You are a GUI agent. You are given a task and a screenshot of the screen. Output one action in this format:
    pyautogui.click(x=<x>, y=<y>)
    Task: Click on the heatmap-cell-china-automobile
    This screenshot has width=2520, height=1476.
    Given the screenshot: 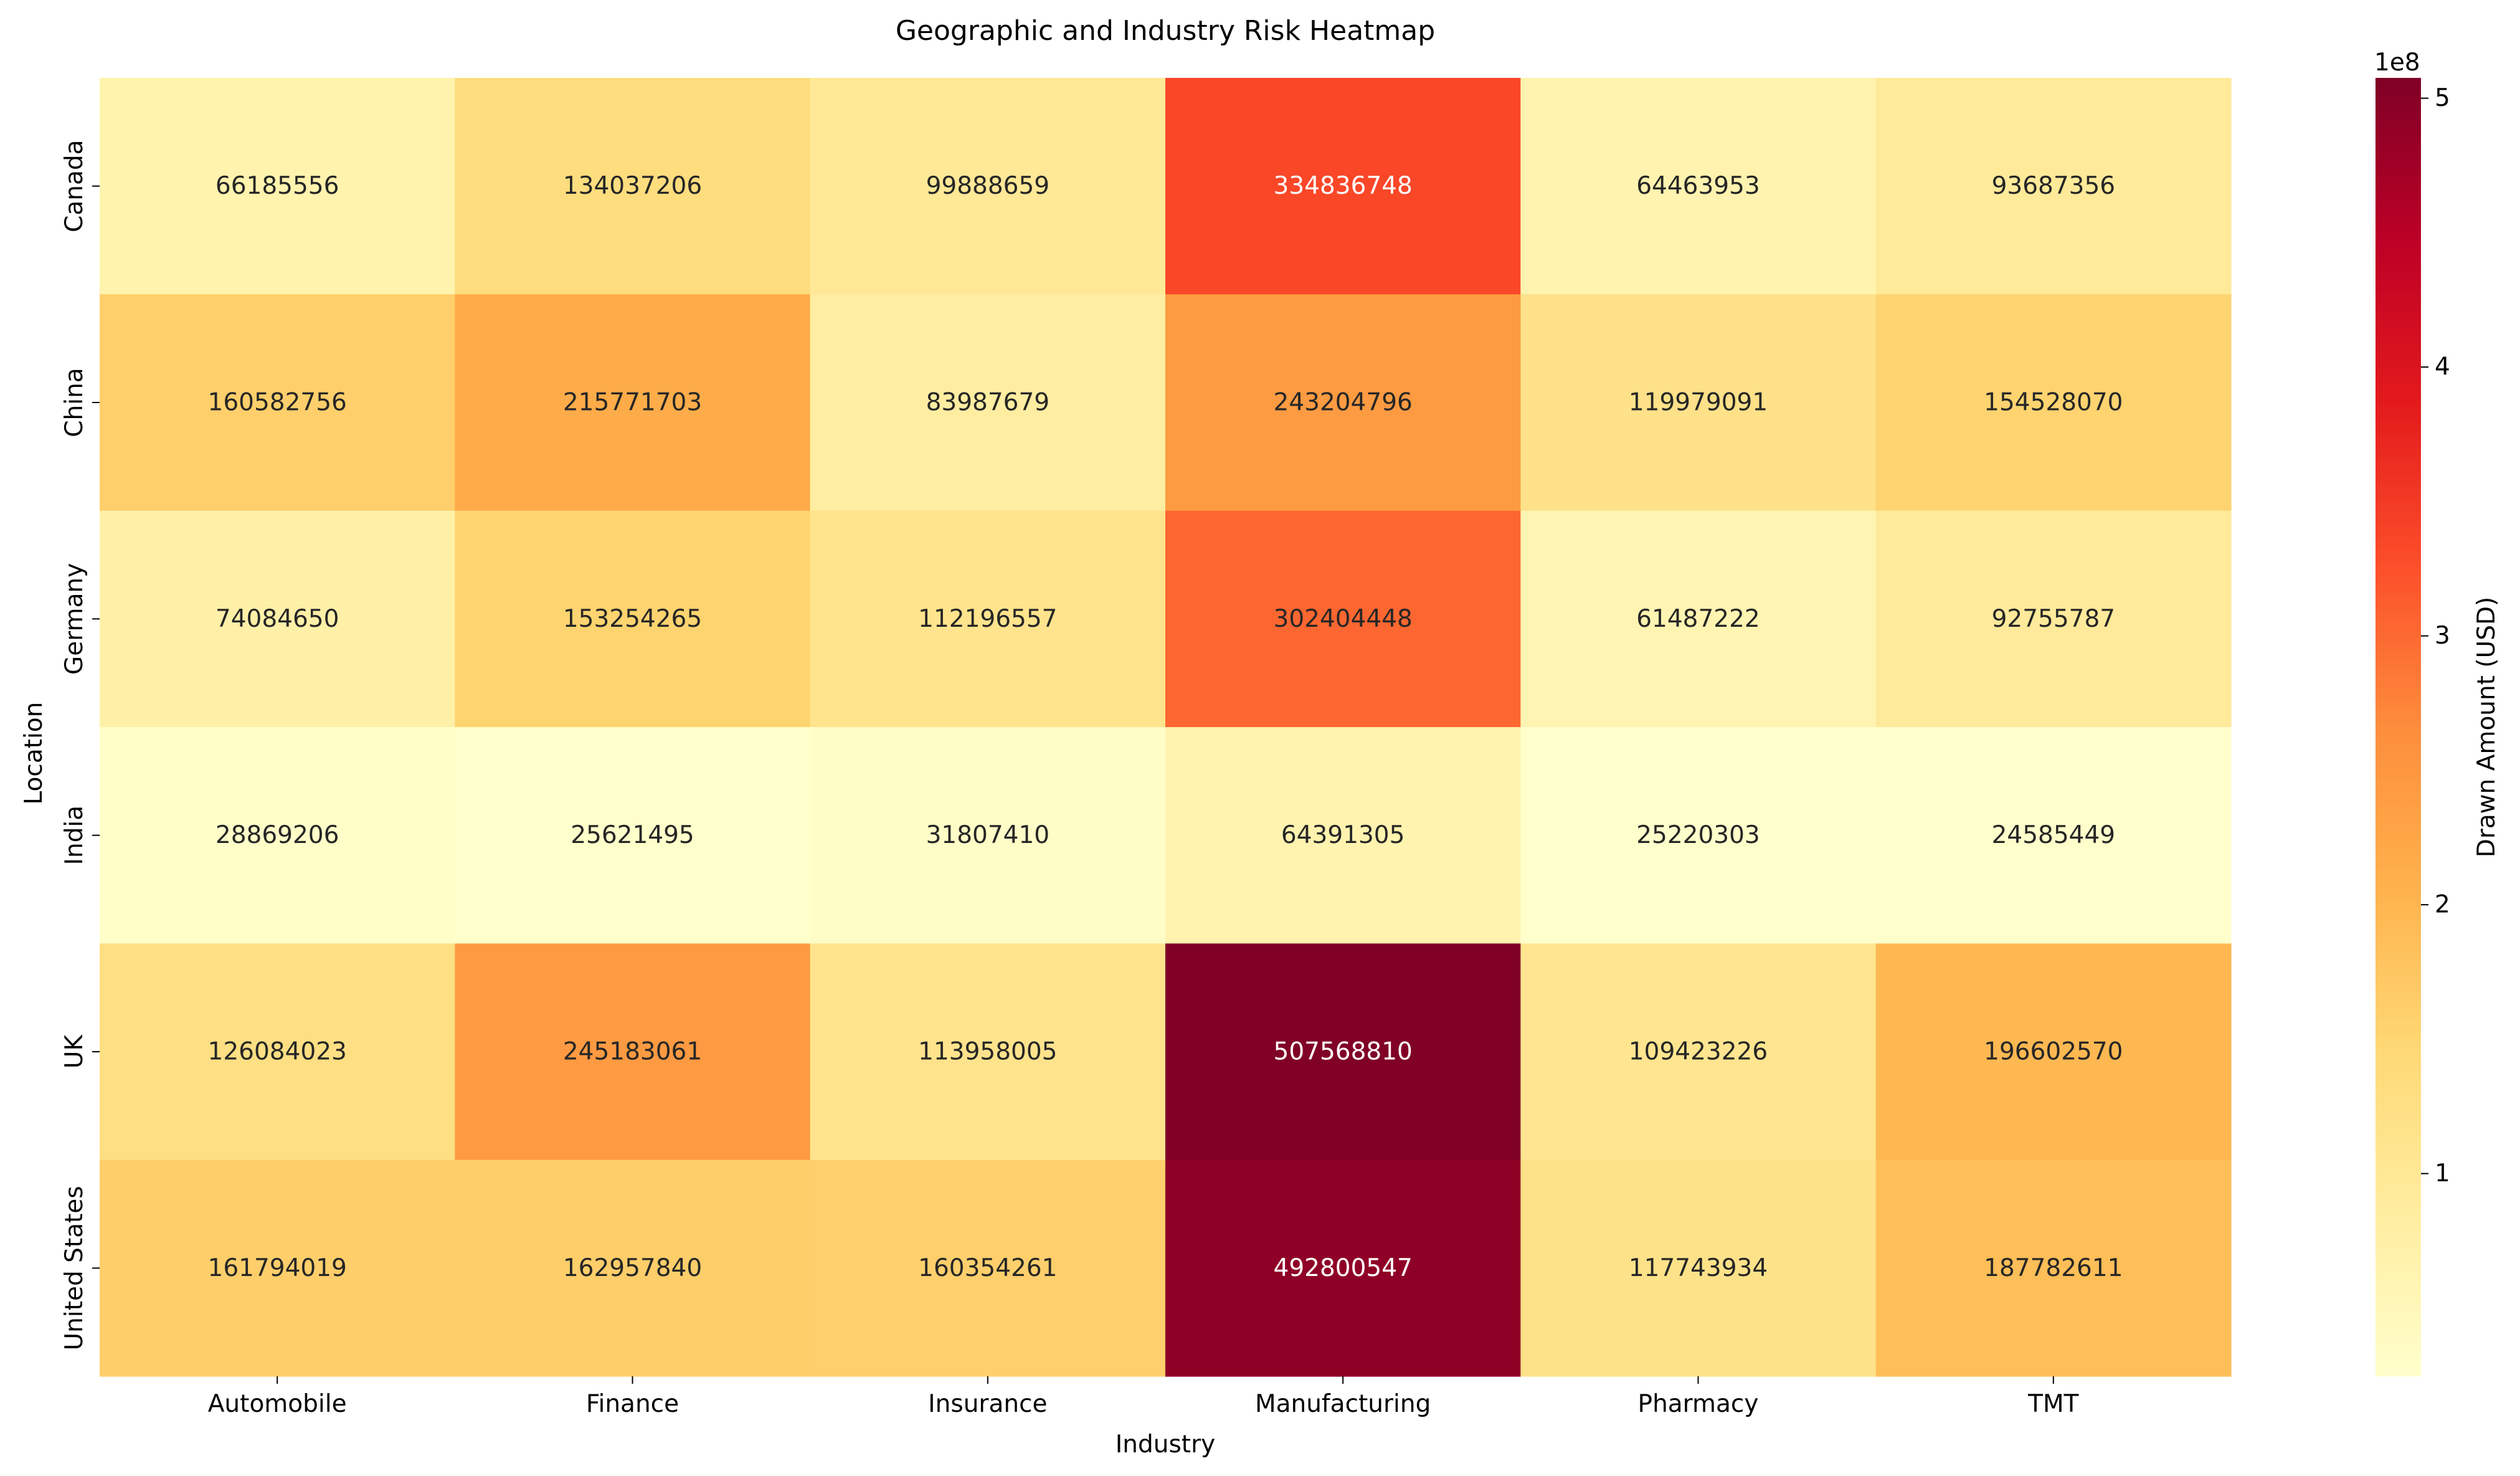 What is the action you would take?
    pyautogui.click(x=277, y=403)
    